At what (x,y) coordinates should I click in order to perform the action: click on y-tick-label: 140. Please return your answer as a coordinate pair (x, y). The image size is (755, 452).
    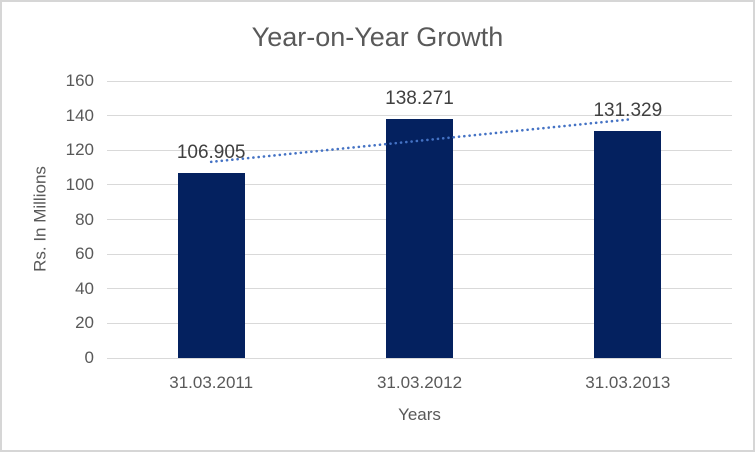
    Looking at the image, I should click on (79, 115).